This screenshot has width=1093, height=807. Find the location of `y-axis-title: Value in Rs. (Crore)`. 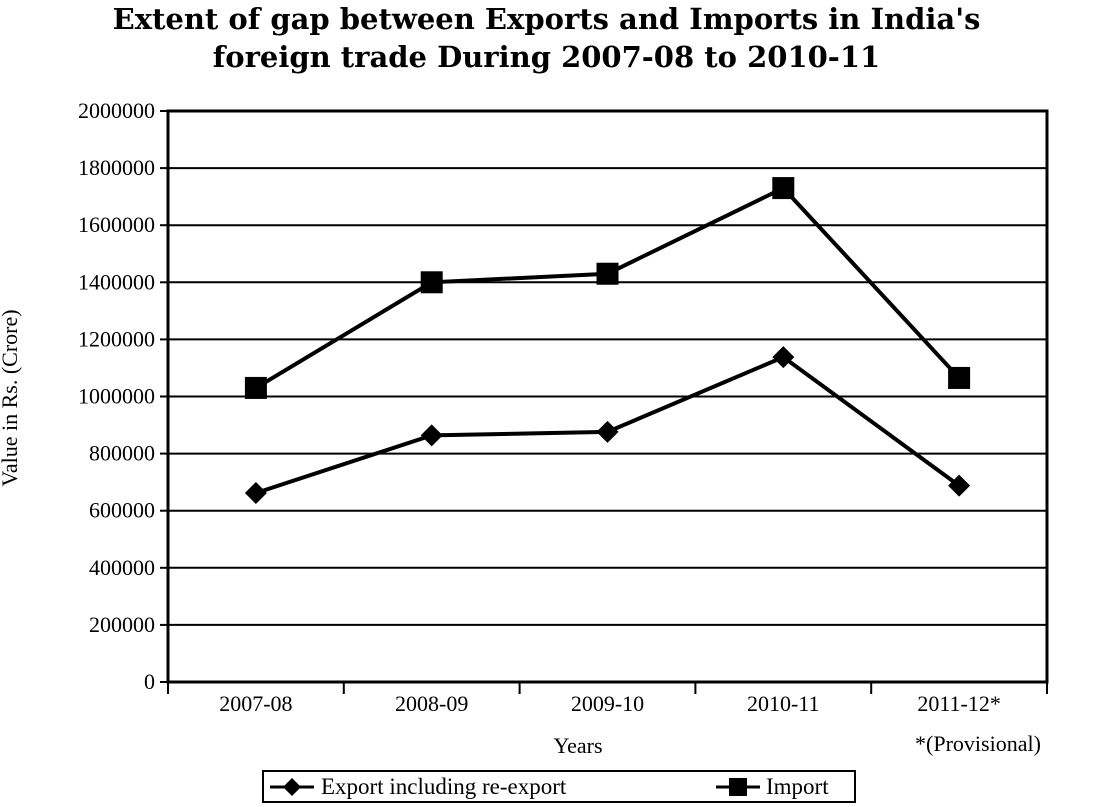

y-axis-title: Value in Rs. (Crore) is located at coordinates (11, 397).